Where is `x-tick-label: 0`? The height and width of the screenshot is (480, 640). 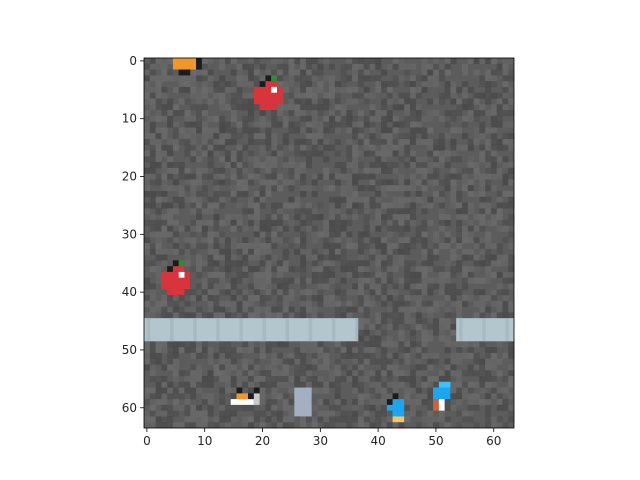 x-tick-label: 0 is located at coordinates (147, 441).